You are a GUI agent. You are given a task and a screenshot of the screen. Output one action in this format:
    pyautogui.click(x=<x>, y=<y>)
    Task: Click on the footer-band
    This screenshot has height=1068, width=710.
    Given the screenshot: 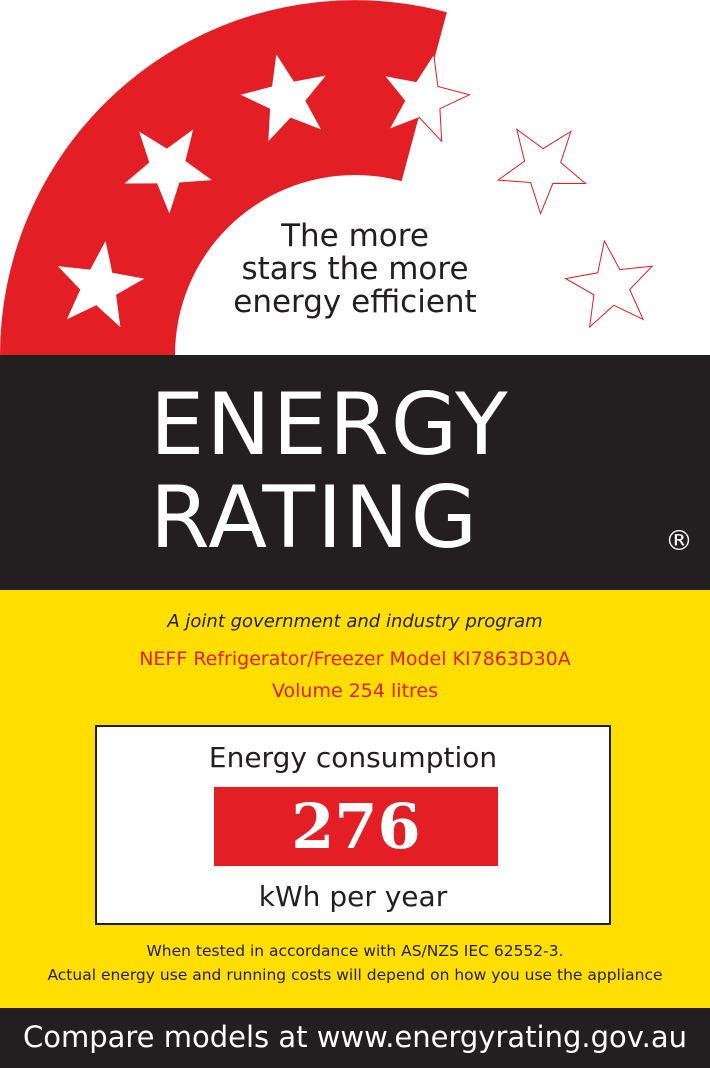 What is the action you would take?
    pyautogui.click(x=355, y=1038)
    